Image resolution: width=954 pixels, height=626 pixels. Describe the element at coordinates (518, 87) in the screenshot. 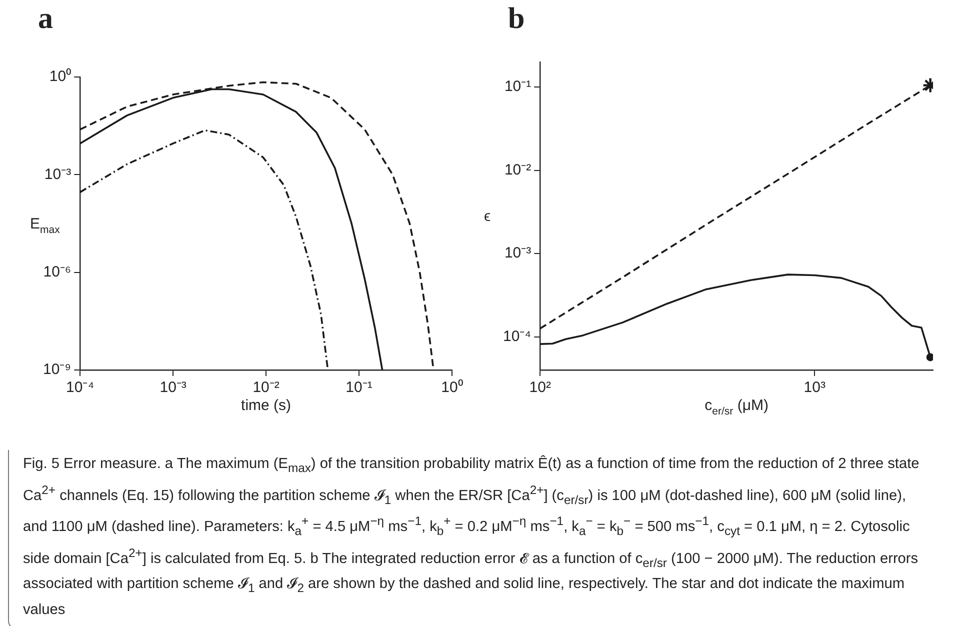

I see `y-tick-label: 10⁻¹` at that location.